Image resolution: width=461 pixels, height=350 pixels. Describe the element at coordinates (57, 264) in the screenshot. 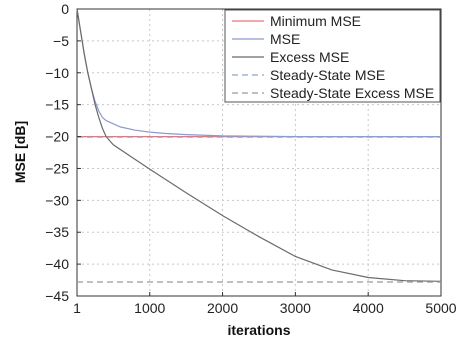

I see `y-tick-label: −40` at that location.